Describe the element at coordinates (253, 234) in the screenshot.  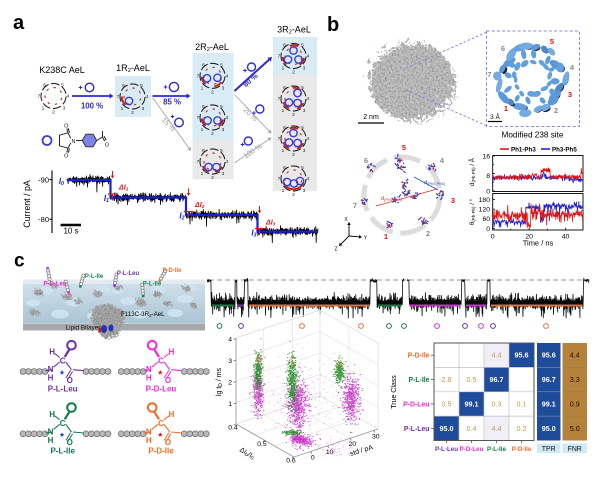
I see `svg-text: I3` at that location.